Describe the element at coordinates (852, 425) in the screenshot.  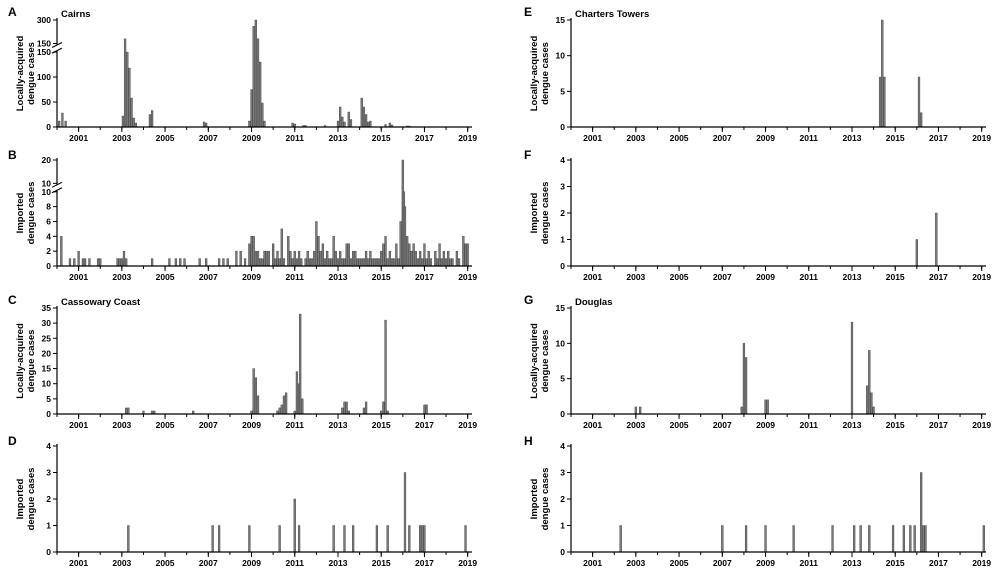
I see `x-tick-label: 2013` at that location.